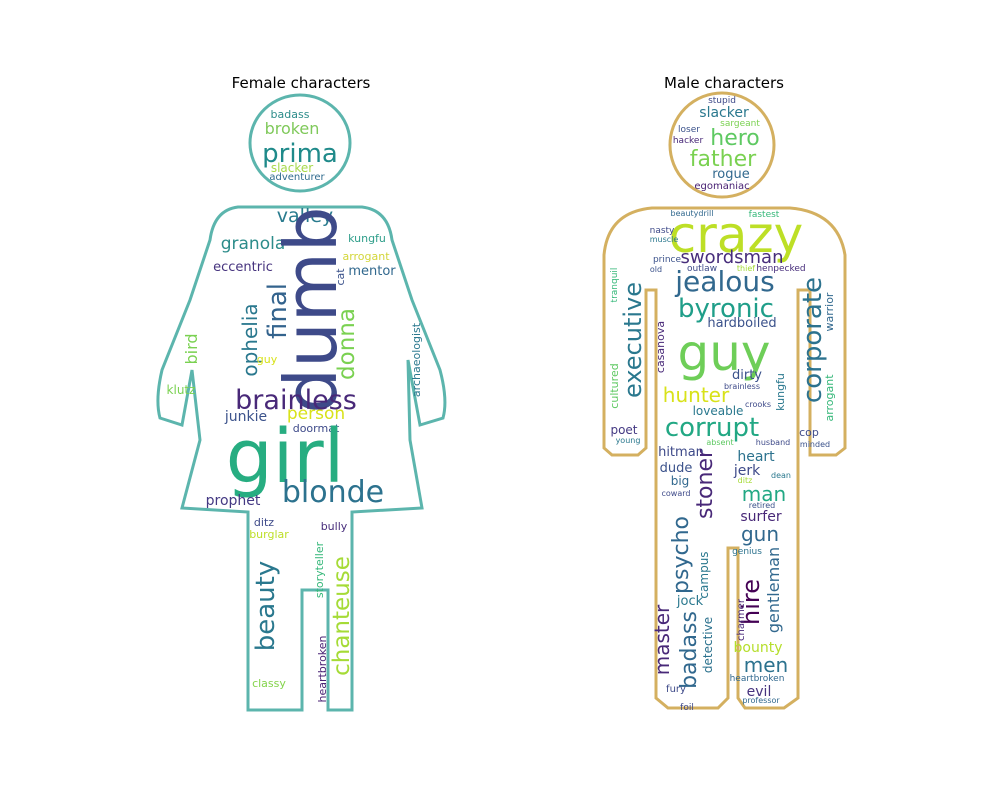  I want to click on female-word: broken, so click(292, 128).